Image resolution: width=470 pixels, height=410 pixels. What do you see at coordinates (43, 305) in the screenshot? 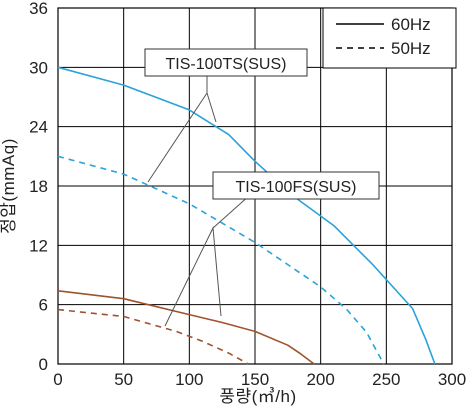
I see `y-tick-label: 6` at bounding box center [43, 305].